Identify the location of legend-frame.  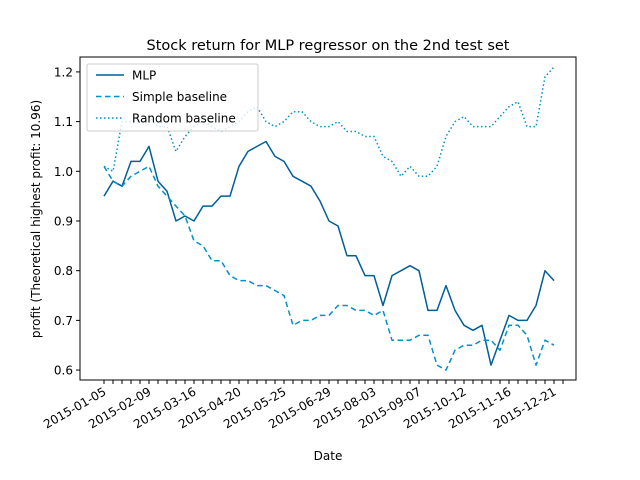
(172, 97).